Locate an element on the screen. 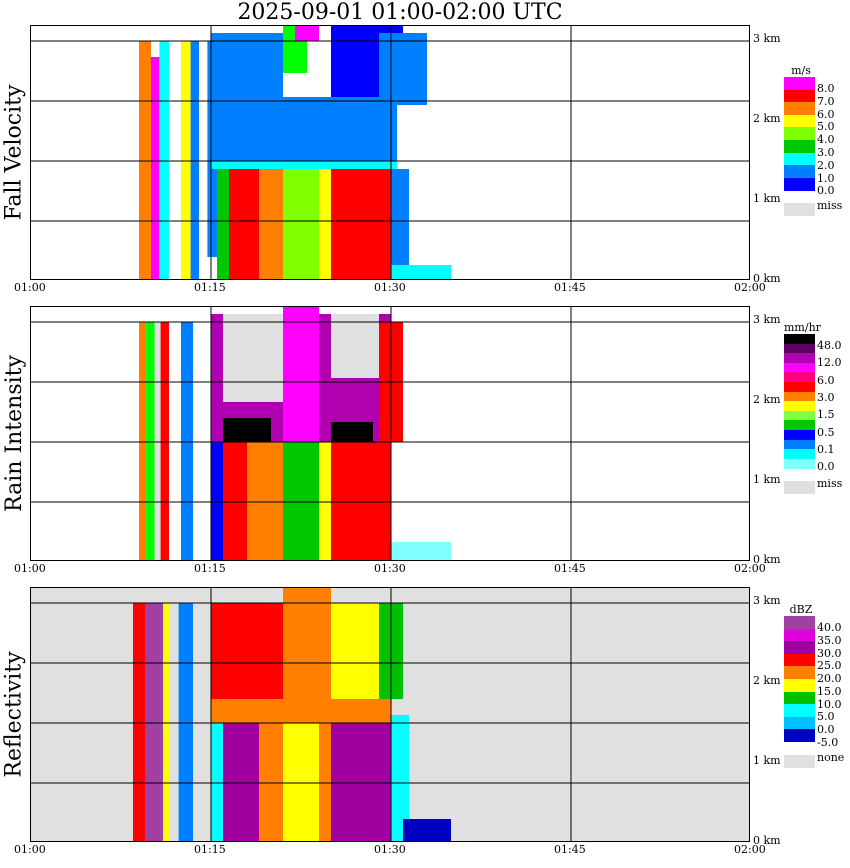 The width and height of the screenshot is (850, 868). colorbar-label: -5.0 is located at coordinates (828, 742).